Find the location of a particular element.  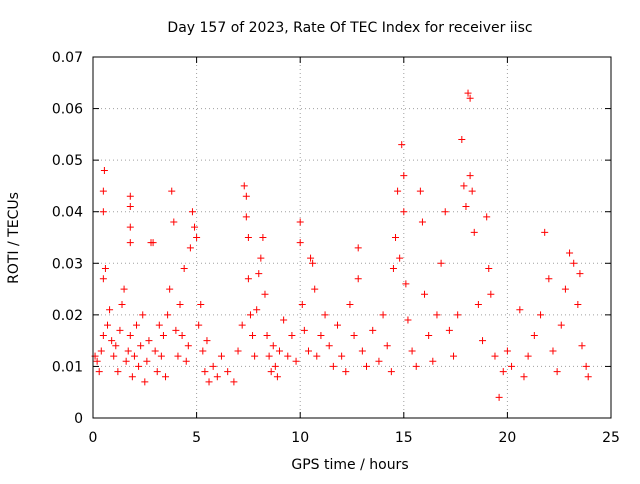

y-tick-label: 0.06 is located at coordinates (67, 110).